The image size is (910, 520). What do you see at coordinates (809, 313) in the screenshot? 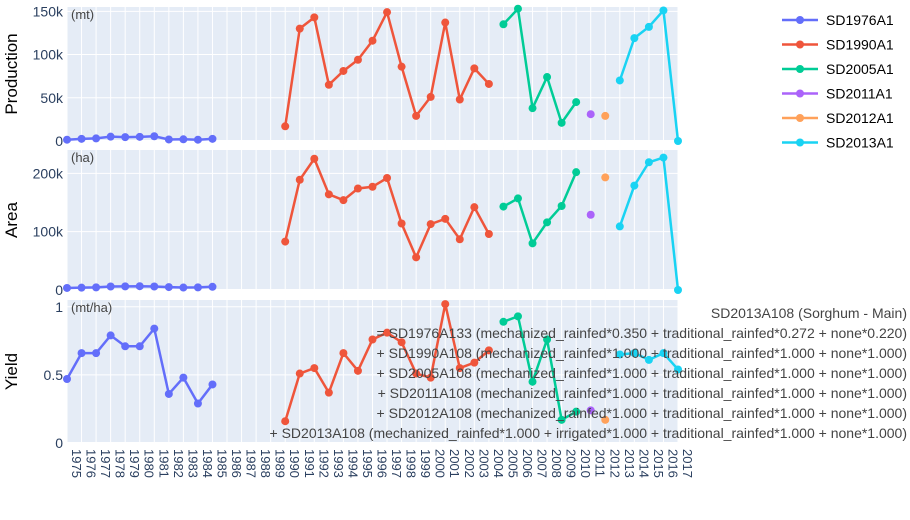
I see `annotation-line: SD2013A108 (Sorghum - Main)` at bounding box center [809, 313].